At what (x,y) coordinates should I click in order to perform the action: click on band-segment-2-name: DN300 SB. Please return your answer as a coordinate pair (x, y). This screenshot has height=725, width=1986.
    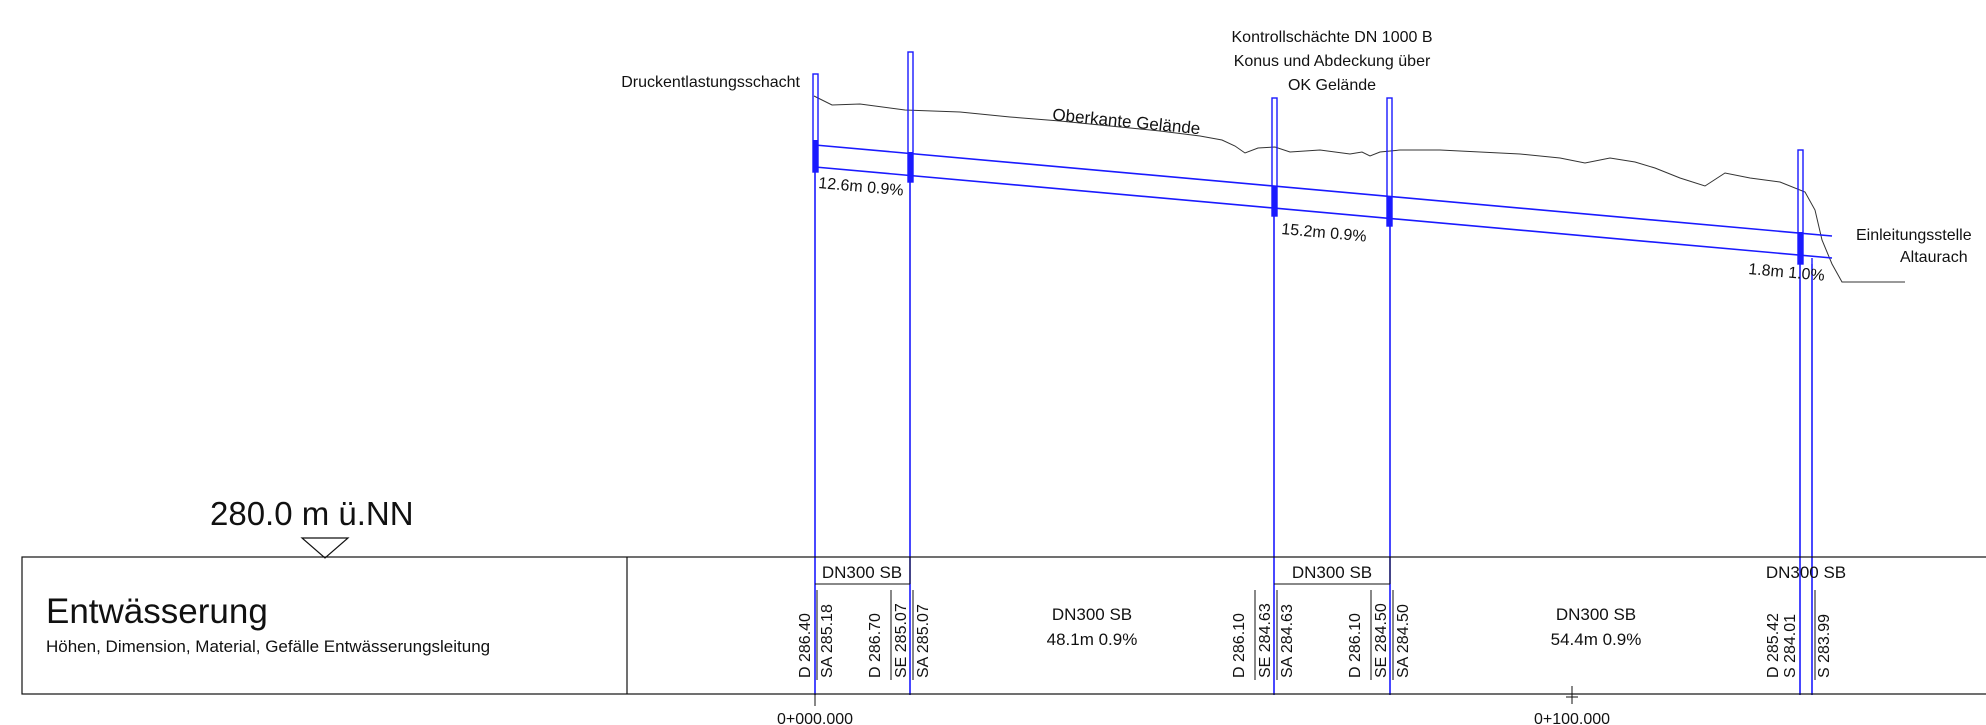
    Looking at the image, I should click on (1596, 614).